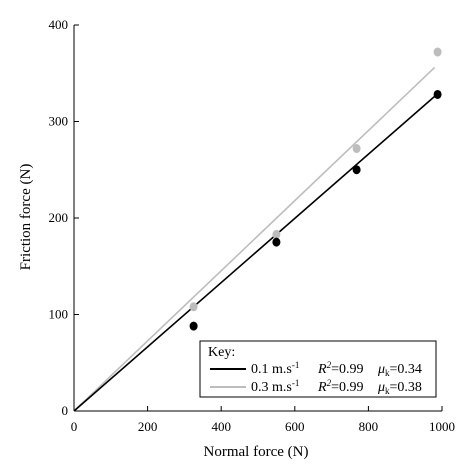 The image size is (474, 474). I want to click on legend-r2-2: R2=0.99, so click(340, 386).